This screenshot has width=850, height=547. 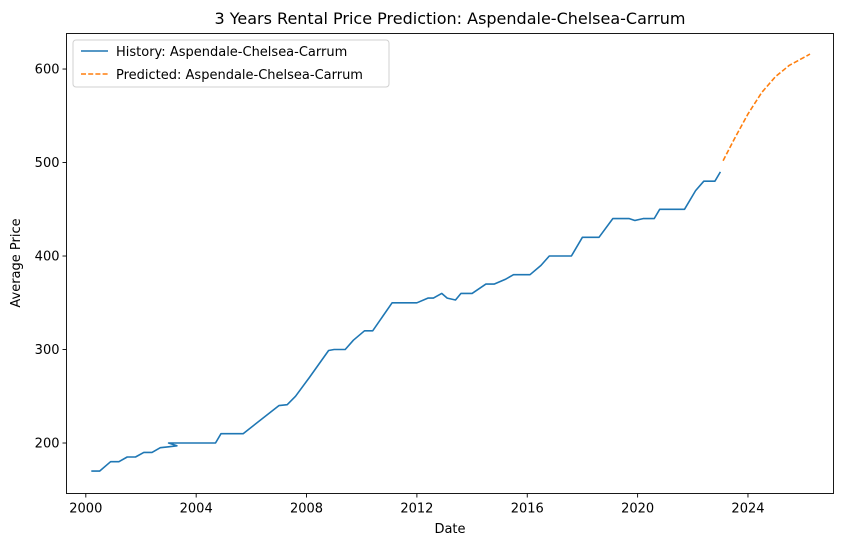 What do you see at coordinates (85, 509) in the screenshot?
I see `x-tick-label: 2000` at bounding box center [85, 509].